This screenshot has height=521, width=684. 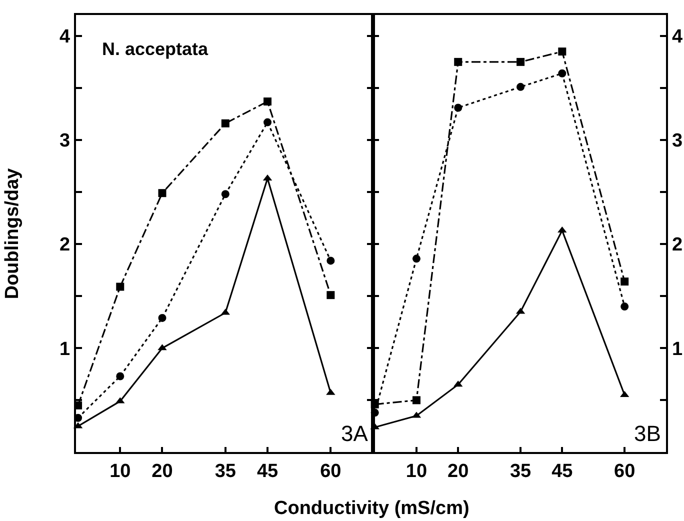 What do you see at coordinates (156, 49) in the screenshot?
I see `text: N. acceptata` at bounding box center [156, 49].